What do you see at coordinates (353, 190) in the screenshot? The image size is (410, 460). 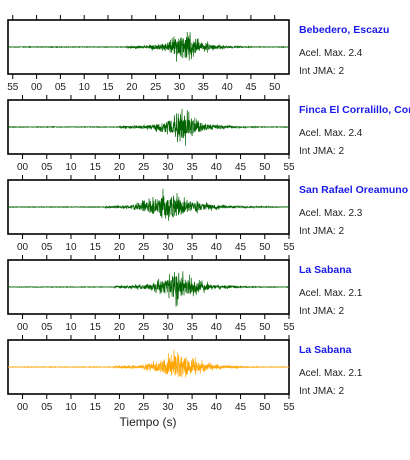 I see `station-name: San Rafael Oreamuno` at bounding box center [353, 190].